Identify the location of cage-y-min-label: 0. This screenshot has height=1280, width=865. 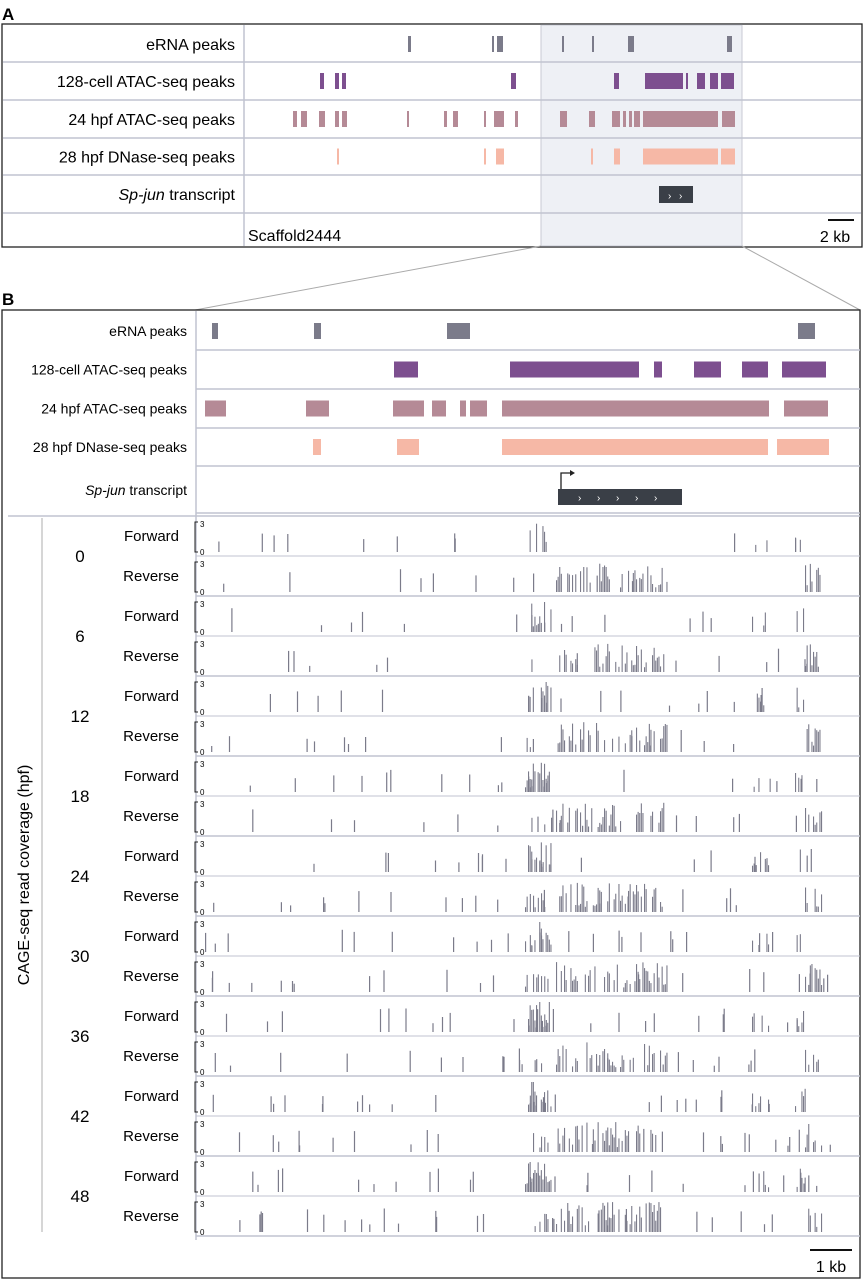
(202, 1192).